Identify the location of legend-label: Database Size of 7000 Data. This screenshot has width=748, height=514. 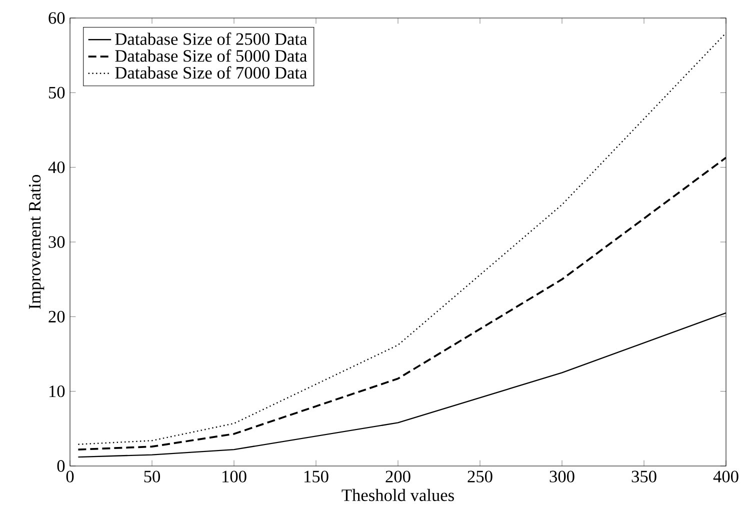
(211, 72).